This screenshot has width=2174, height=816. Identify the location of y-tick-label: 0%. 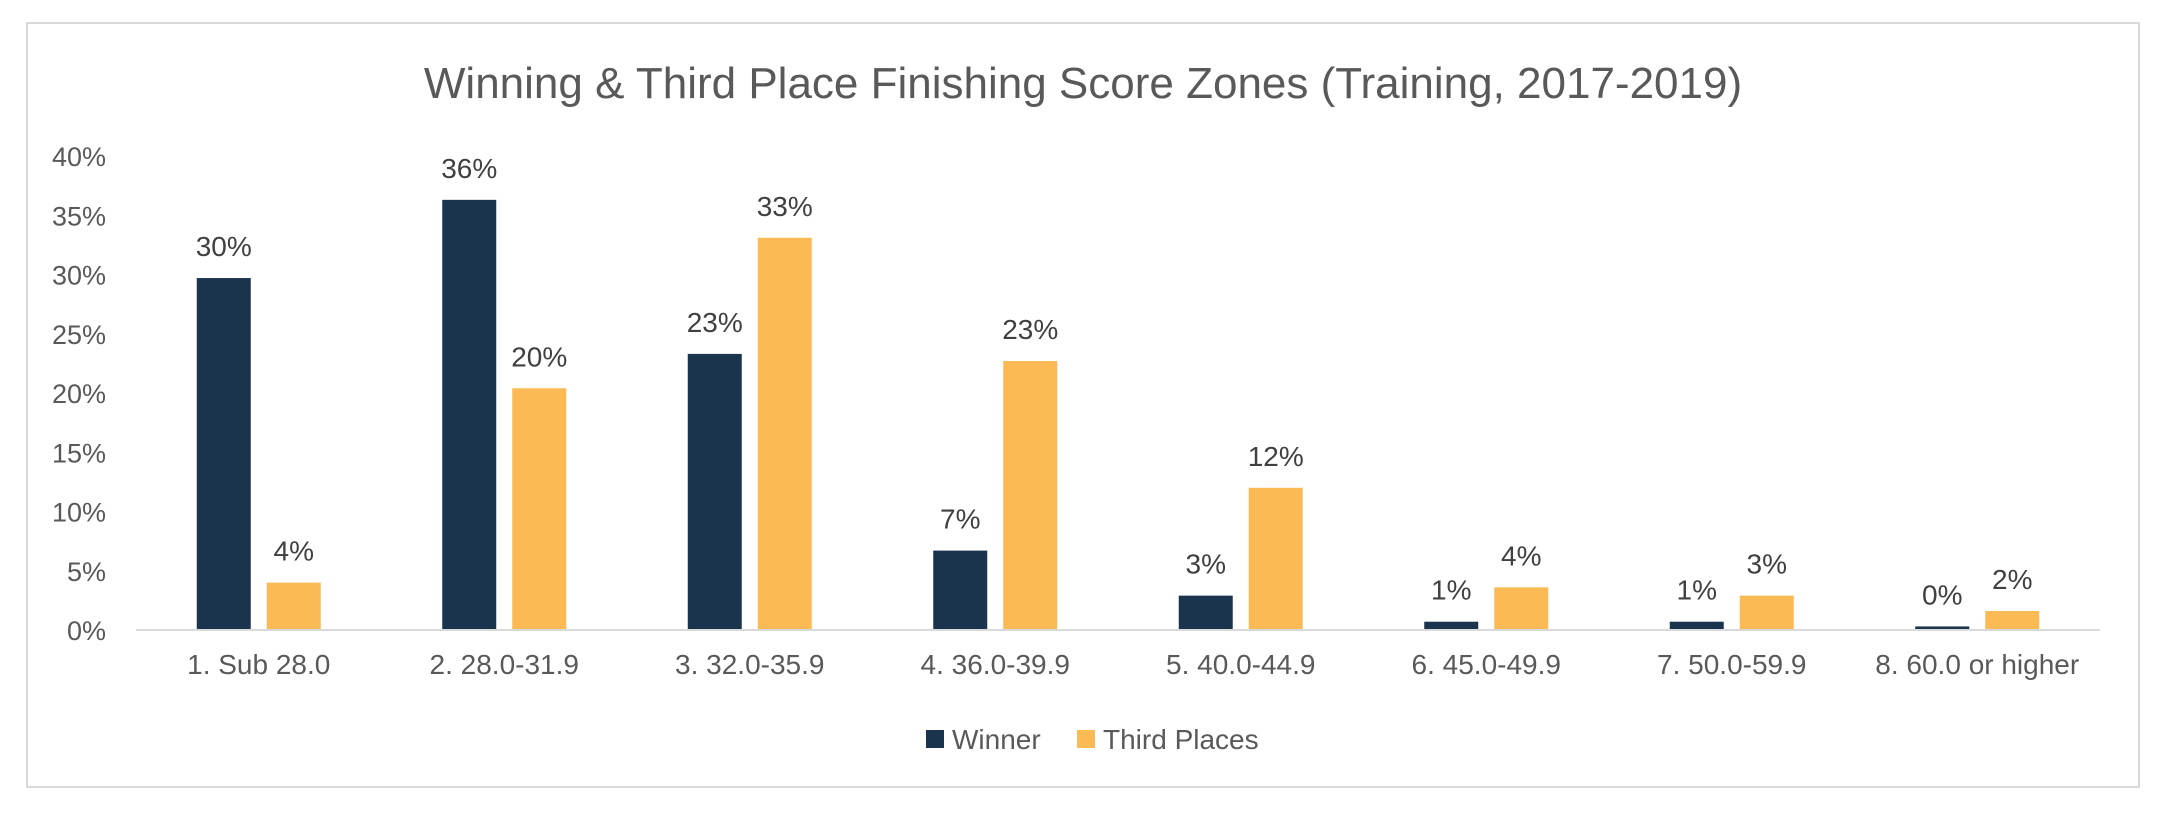
(86, 631).